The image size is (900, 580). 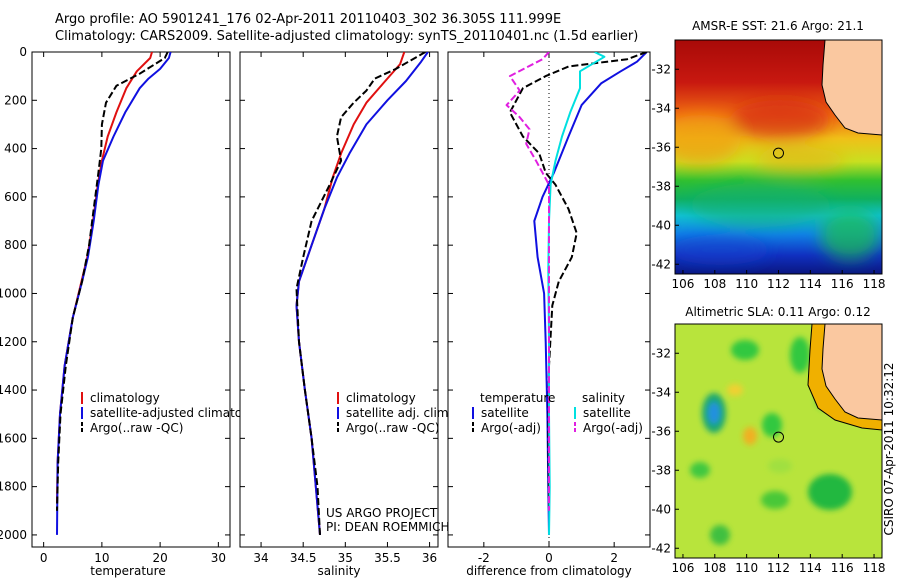 I want to click on x-tick-label: 20, so click(x=159, y=558).